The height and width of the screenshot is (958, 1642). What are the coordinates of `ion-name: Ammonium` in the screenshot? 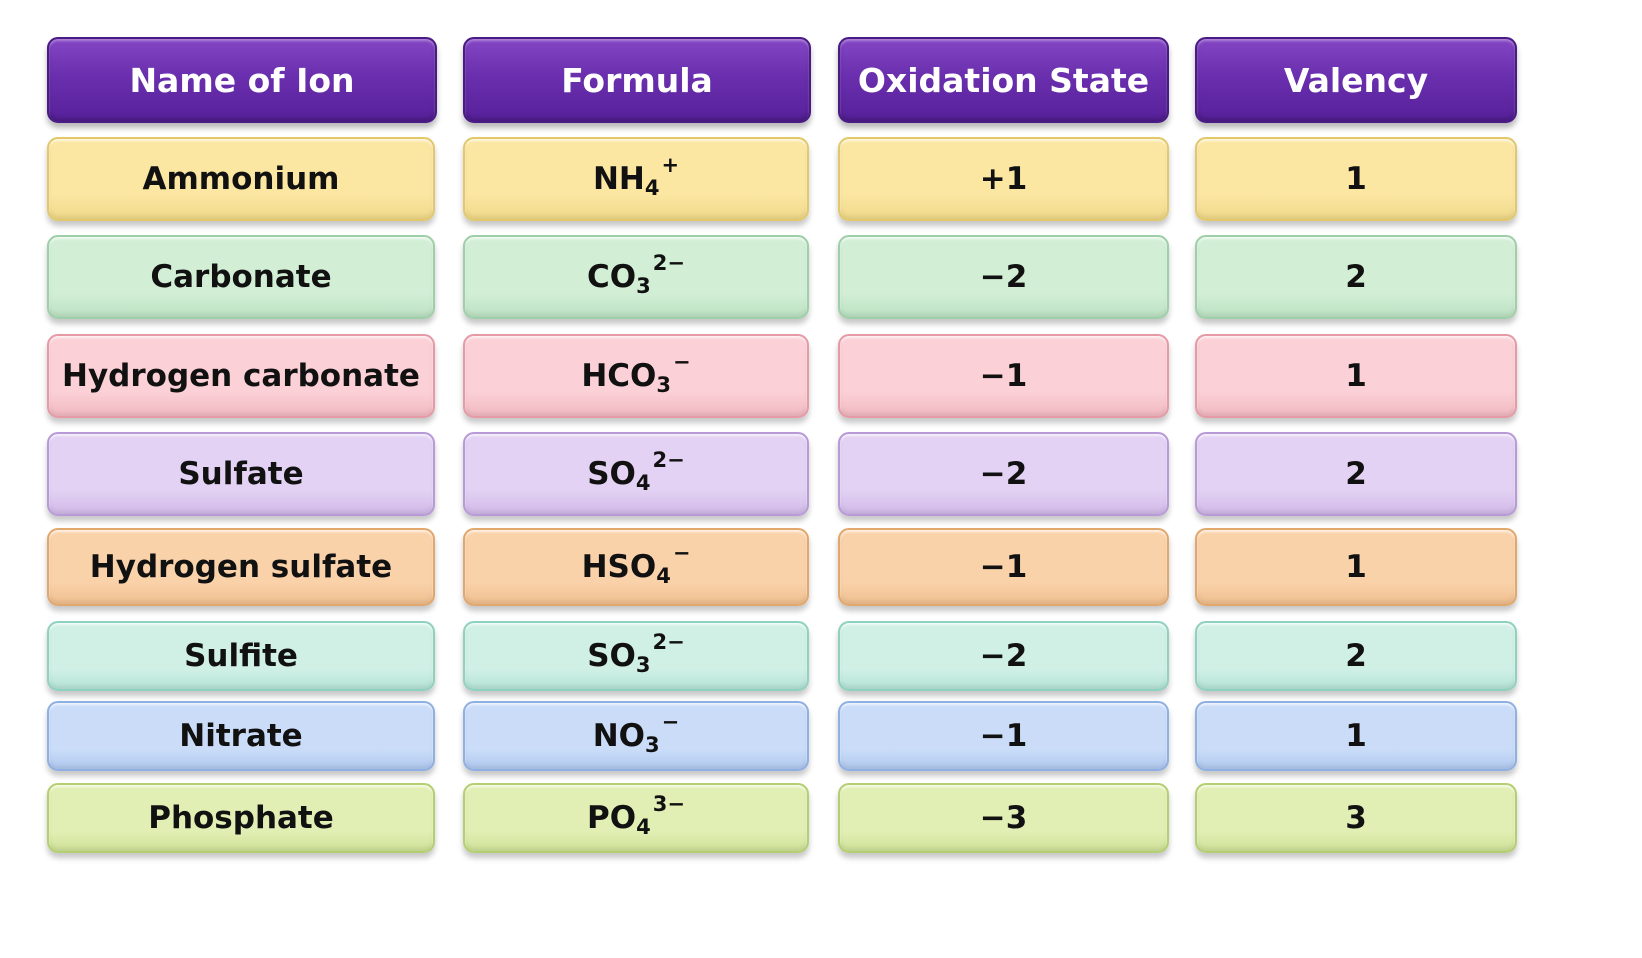 It's located at (241, 179).